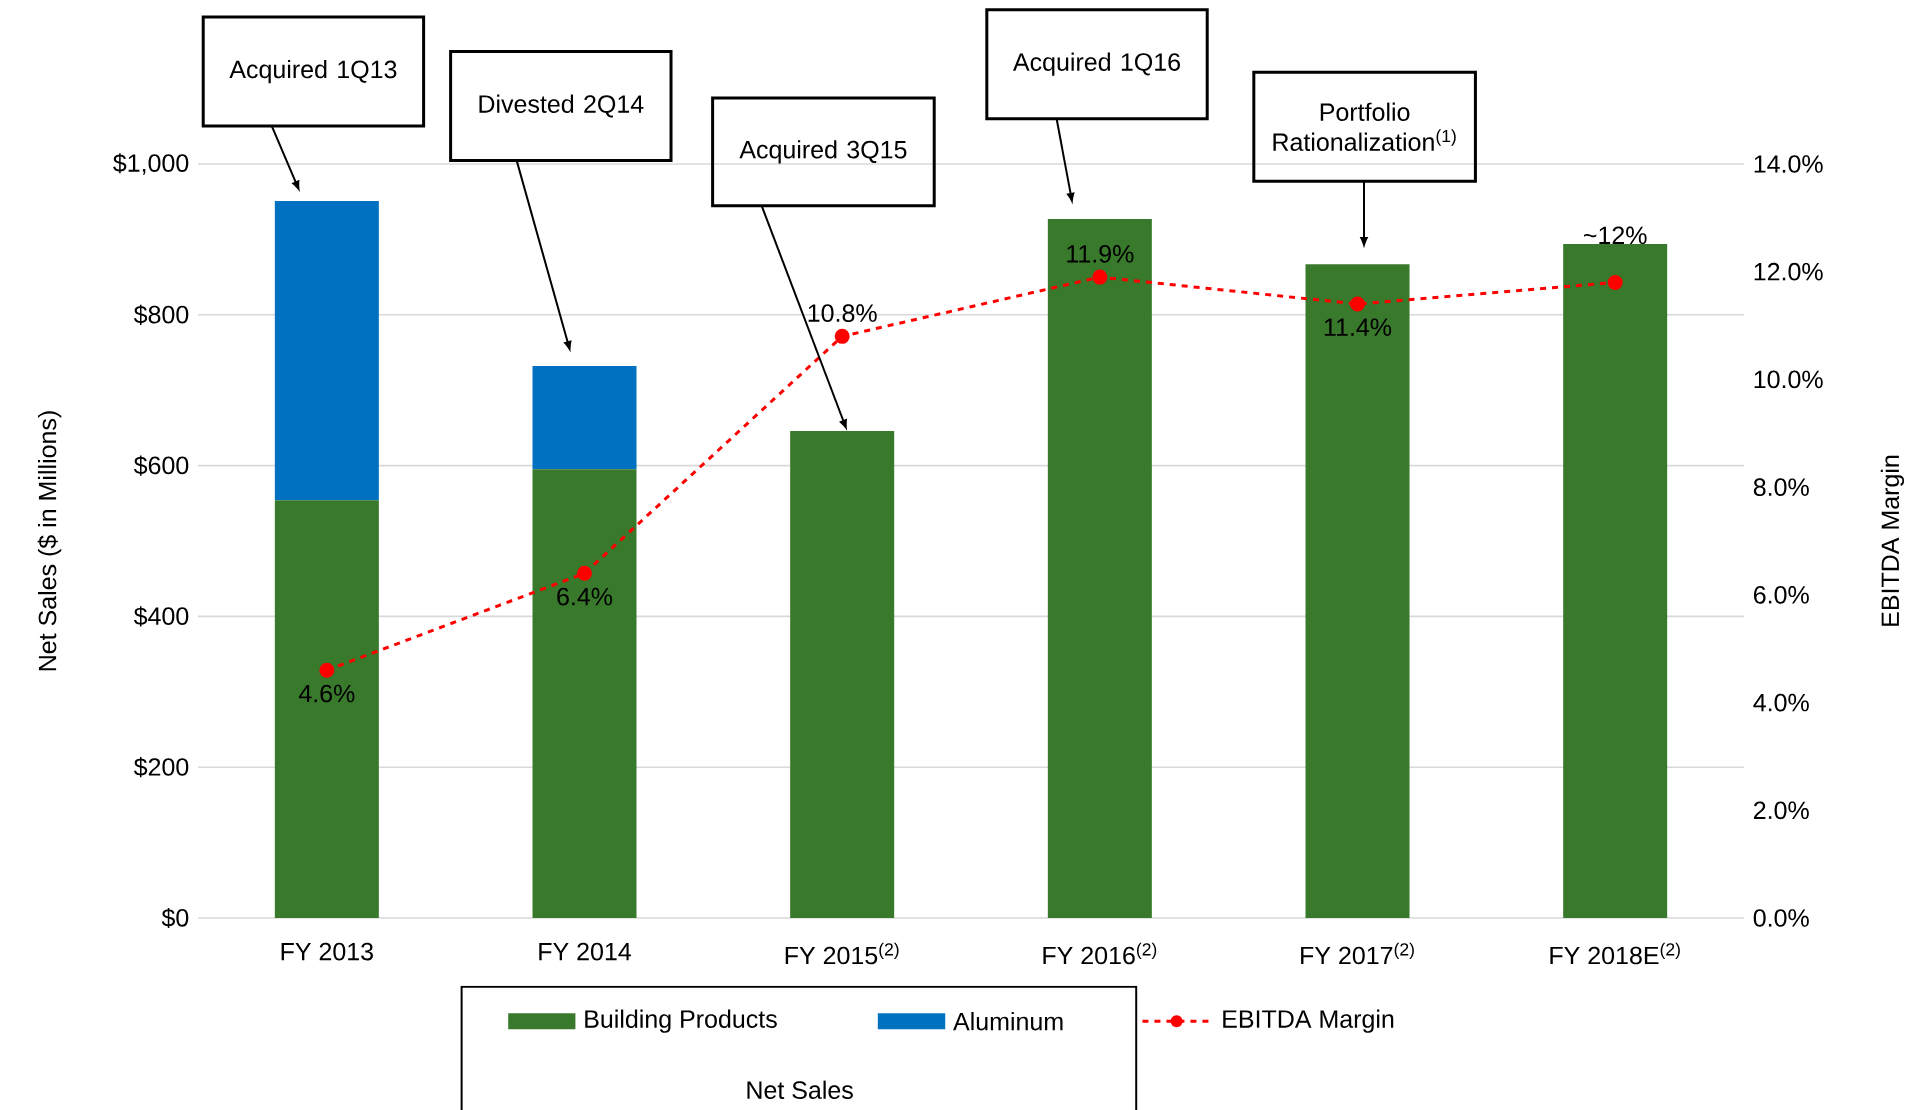  What do you see at coordinates (1788, 164) in the screenshot?
I see `y2-tick-label: 14.0%` at bounding box center [1788, 164].